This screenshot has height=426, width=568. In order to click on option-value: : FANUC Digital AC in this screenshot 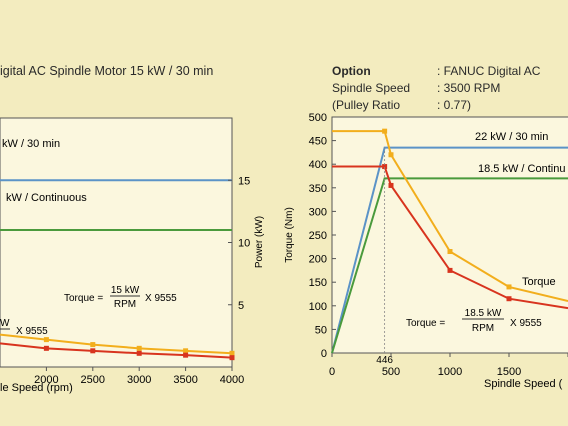, I will do `click(489, 71)`.